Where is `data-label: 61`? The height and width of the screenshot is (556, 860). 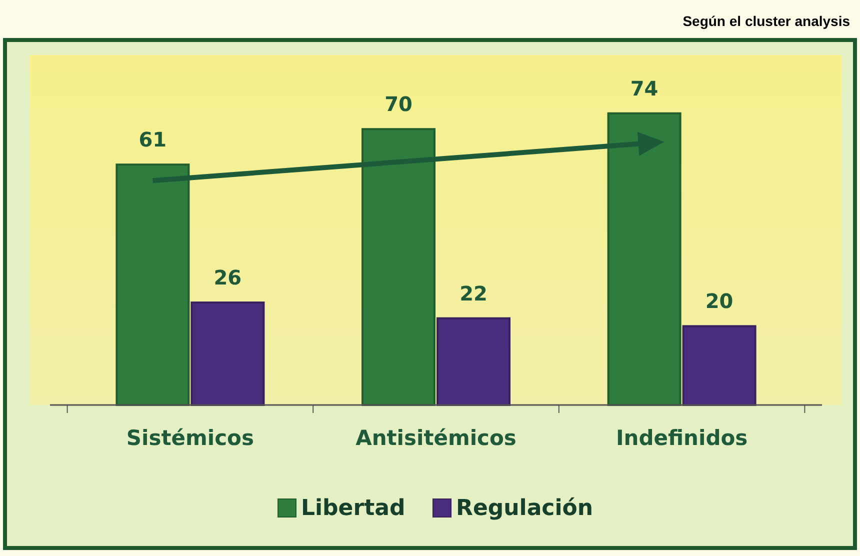 data-label: 61 is located at coordinates (152, 140).